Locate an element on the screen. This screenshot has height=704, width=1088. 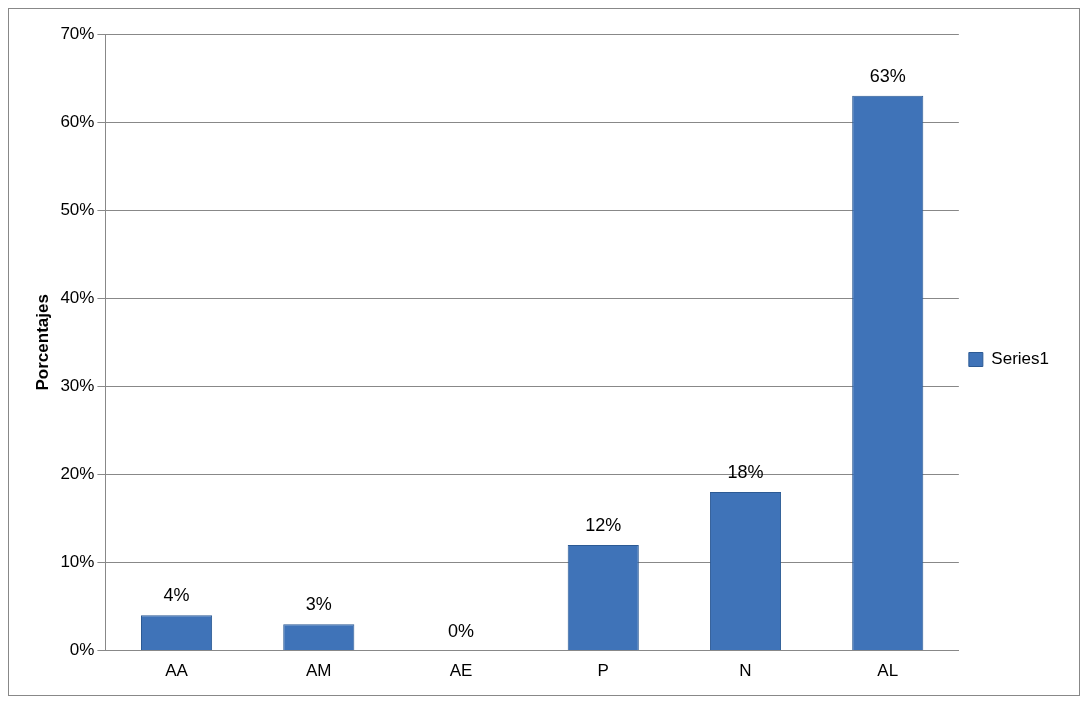
y-tick-label: 20% is located at coordinates (77, 474).